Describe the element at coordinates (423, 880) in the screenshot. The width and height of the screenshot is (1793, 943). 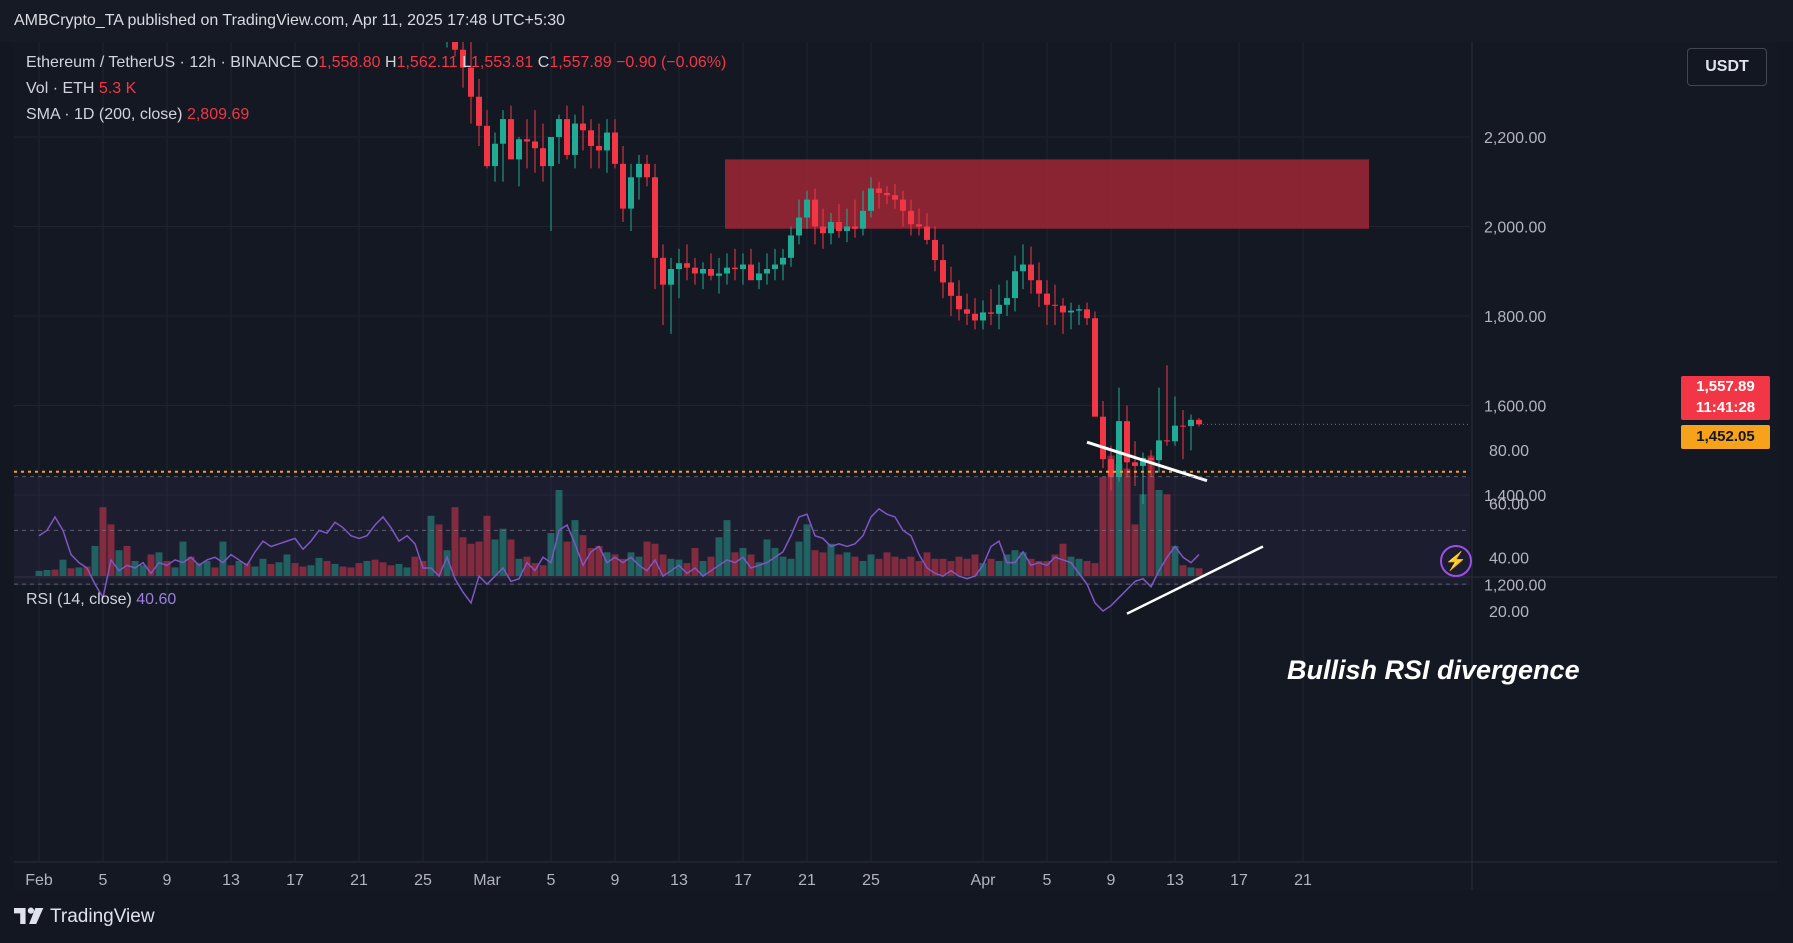
I see `time-tick-label: 25` at that location.